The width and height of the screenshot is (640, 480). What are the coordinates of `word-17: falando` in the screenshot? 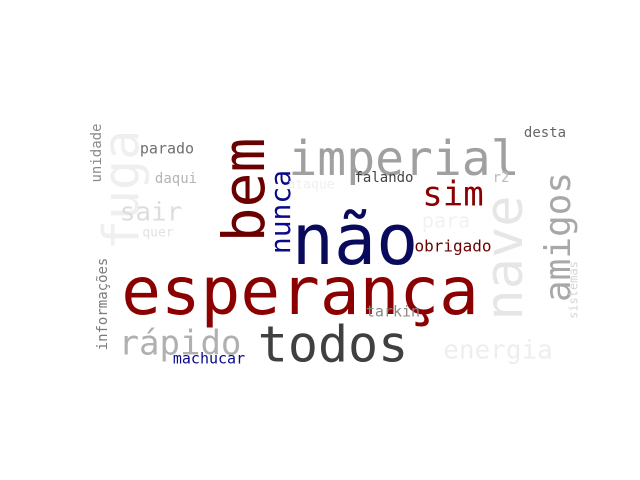 It's located at (383, 178).